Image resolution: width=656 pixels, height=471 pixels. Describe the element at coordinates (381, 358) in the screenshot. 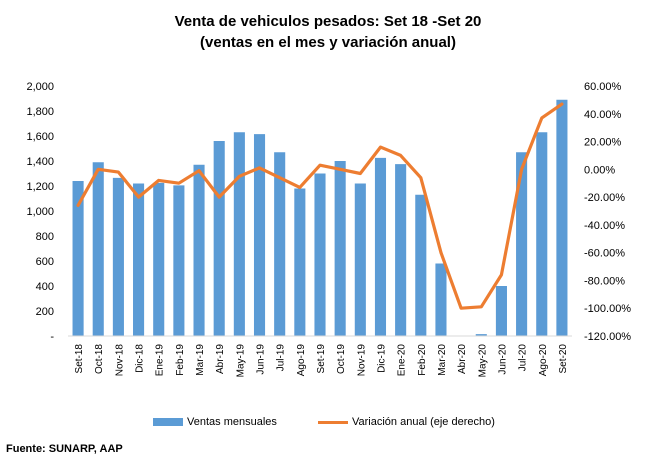

I see `x-tick-label: Dic-19` at that location.